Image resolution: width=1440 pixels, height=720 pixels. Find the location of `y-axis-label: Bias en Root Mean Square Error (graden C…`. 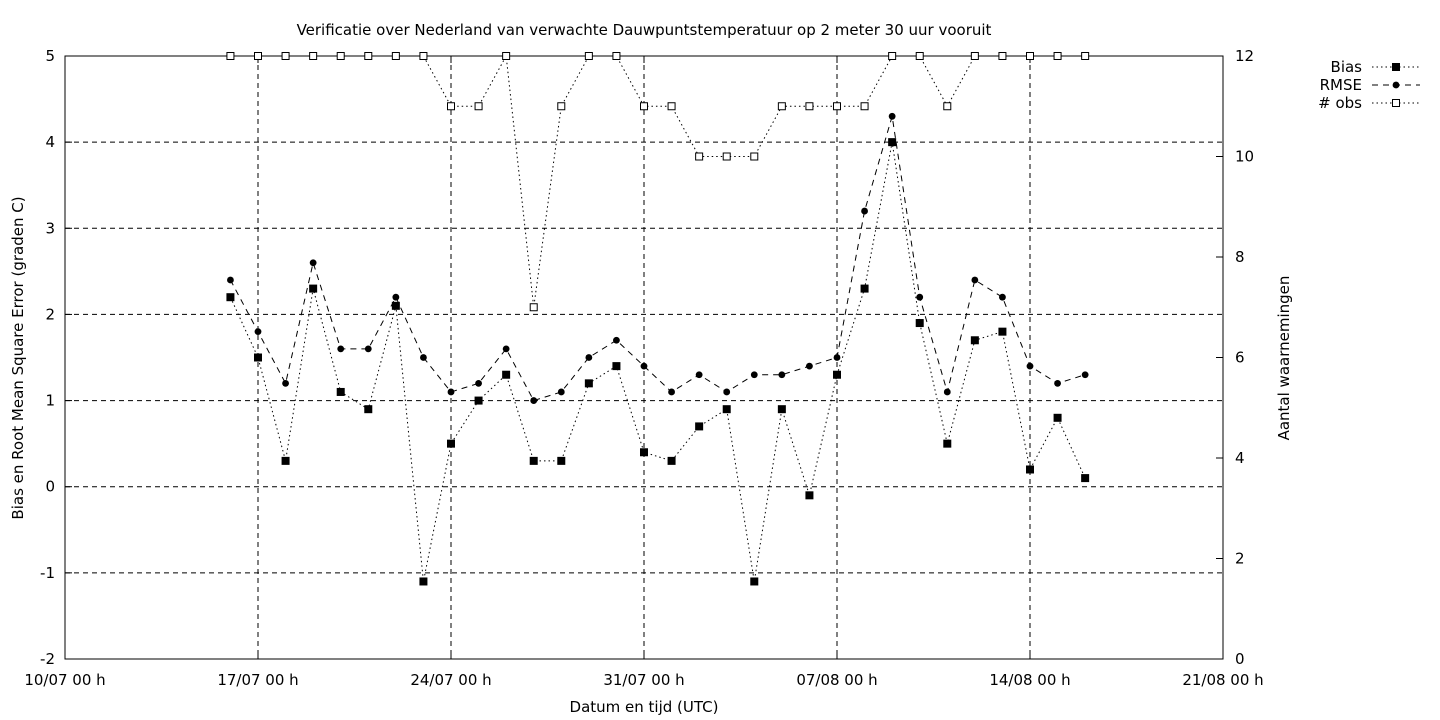

y-axis-label: Bias en Root Mean Square Error (graden C… is located at coordinates (18, 357).